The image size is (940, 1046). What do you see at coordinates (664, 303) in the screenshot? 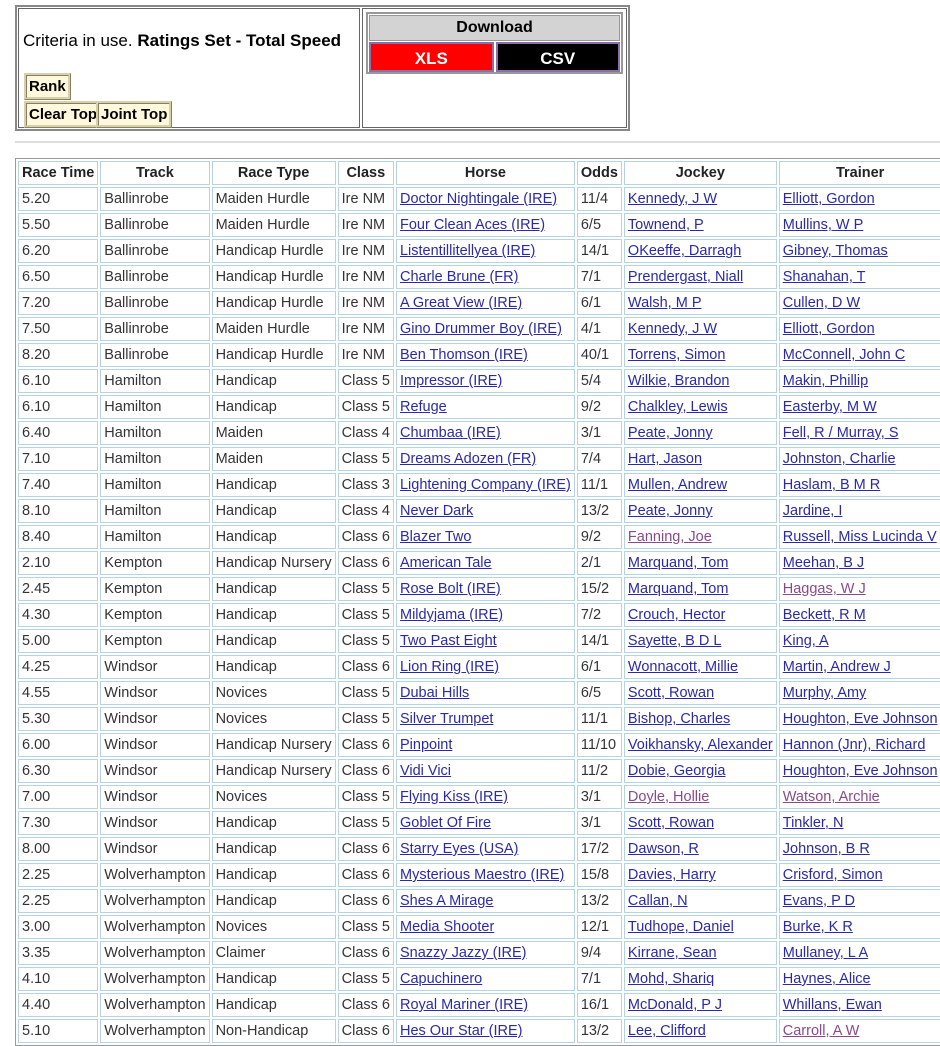
I see `jockey-link: Walsh, M P` at bounding box center [664, 303].